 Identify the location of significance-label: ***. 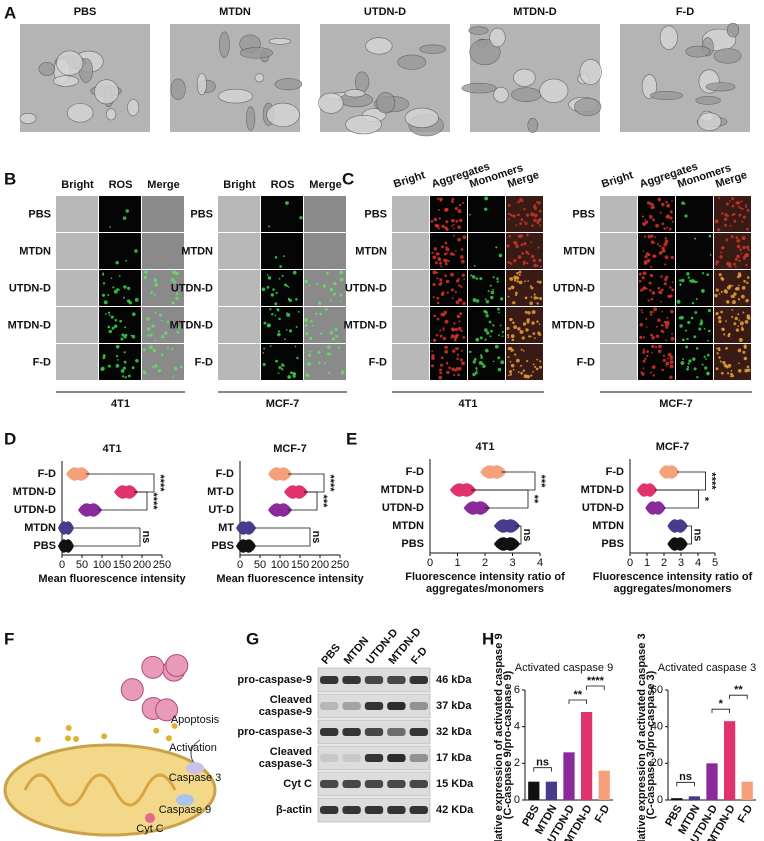
(323, 502).